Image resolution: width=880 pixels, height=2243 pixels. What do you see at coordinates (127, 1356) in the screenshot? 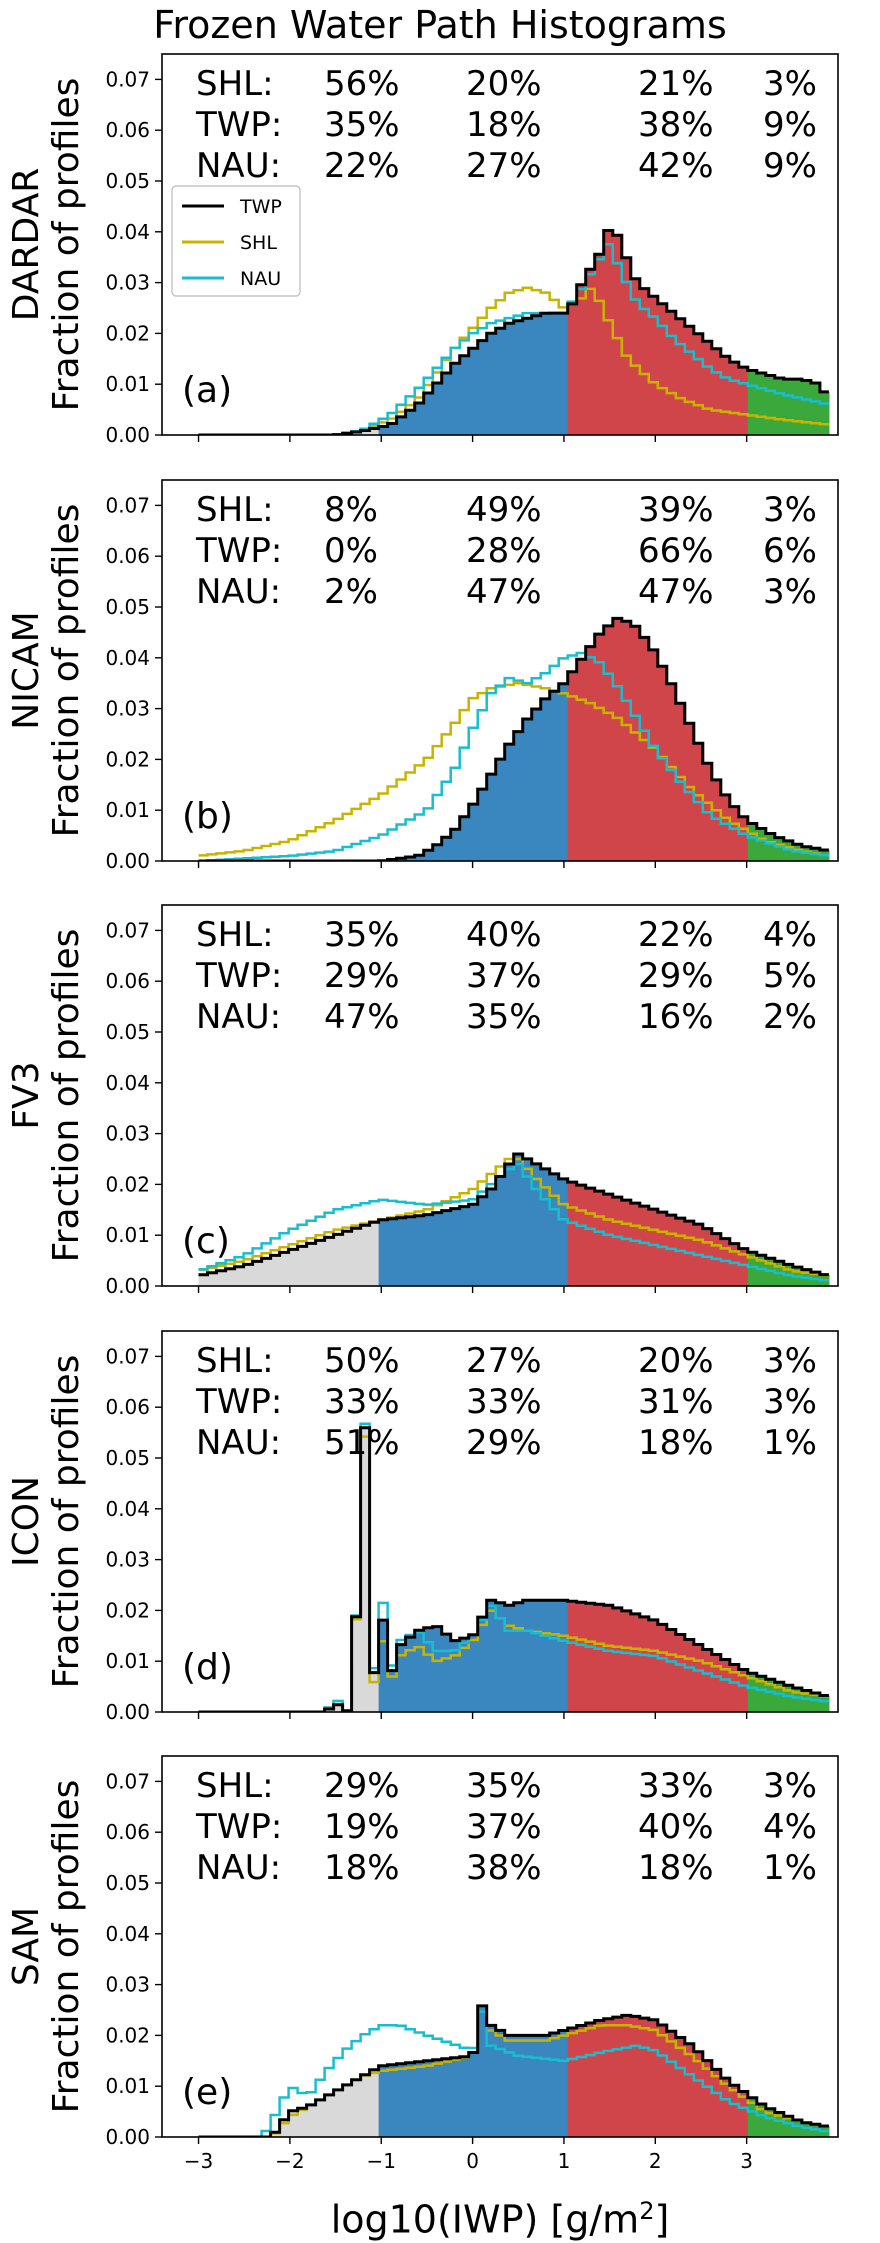
I see `y-tick-label: 0.07` at bounding box center [127, 1356].